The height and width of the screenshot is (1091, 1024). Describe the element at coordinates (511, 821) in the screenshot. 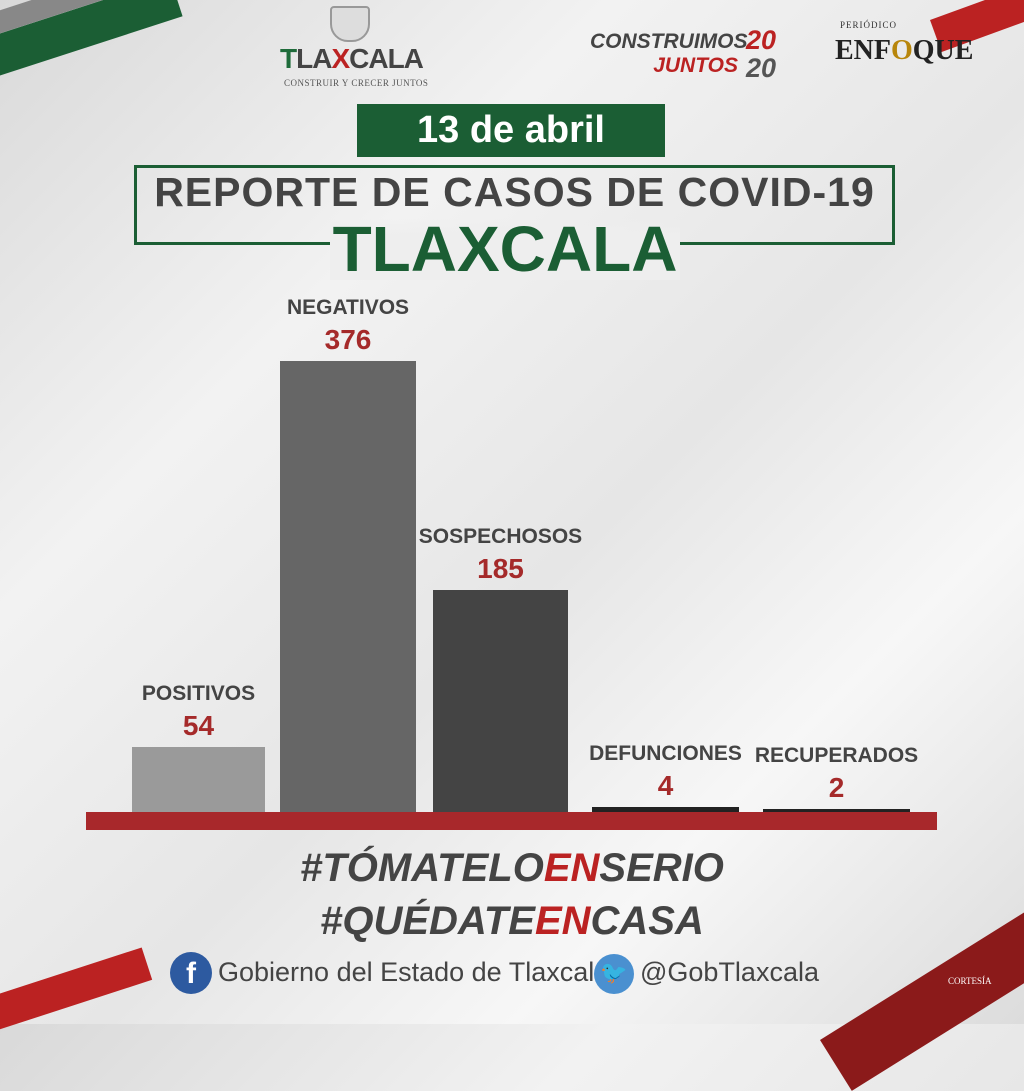

I see `baseline-bar` at that location.